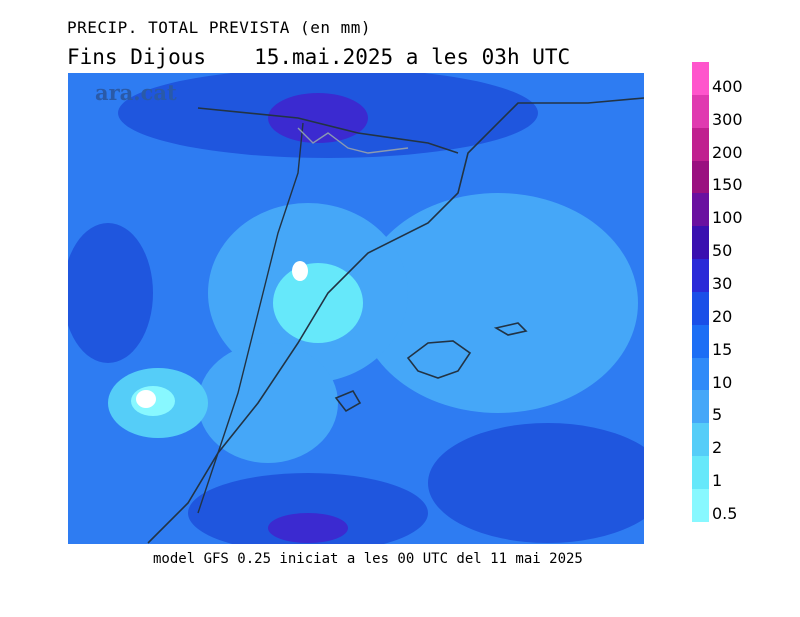 The image size is (800, 617). I want to click on legend-label: 150, so click(727, 185).